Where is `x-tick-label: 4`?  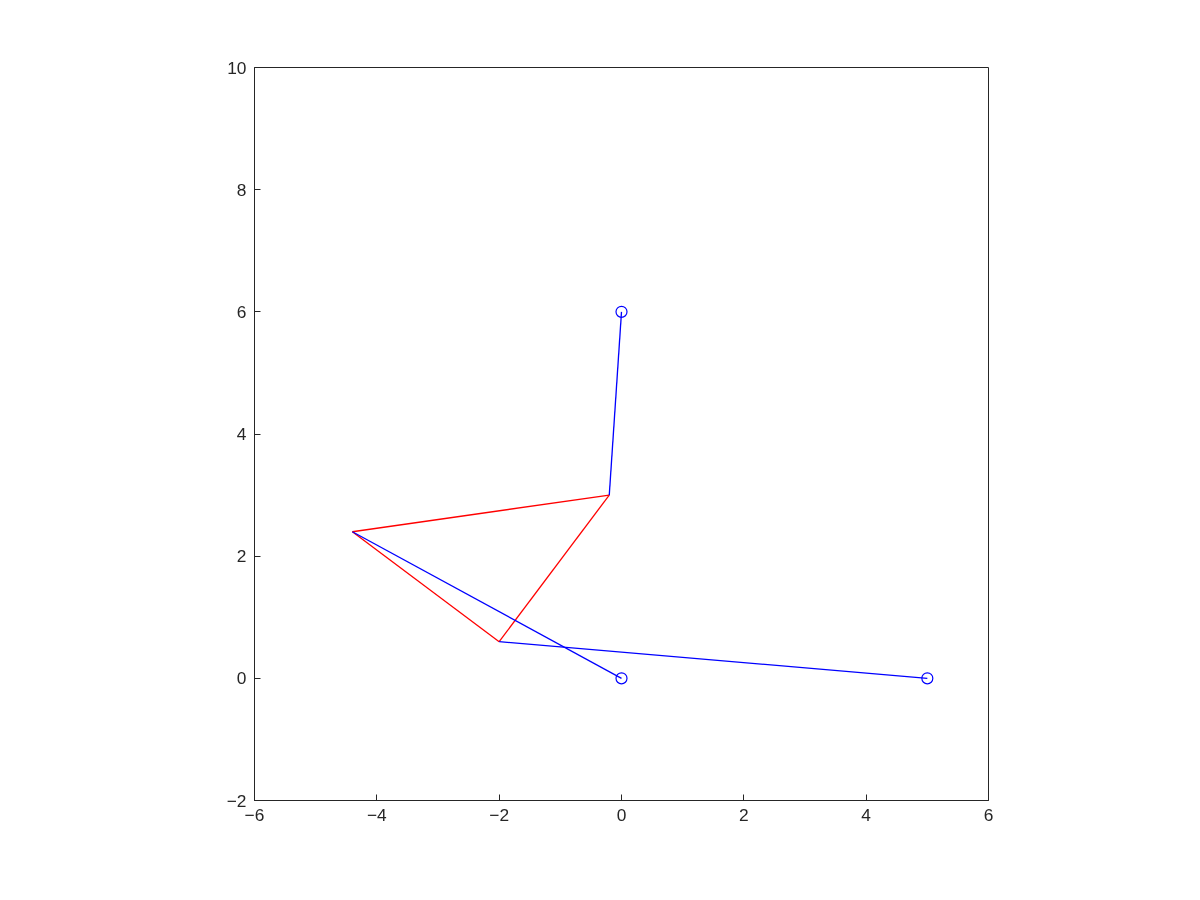
x-tick-label: 4 is located at coordinates (866, 814).